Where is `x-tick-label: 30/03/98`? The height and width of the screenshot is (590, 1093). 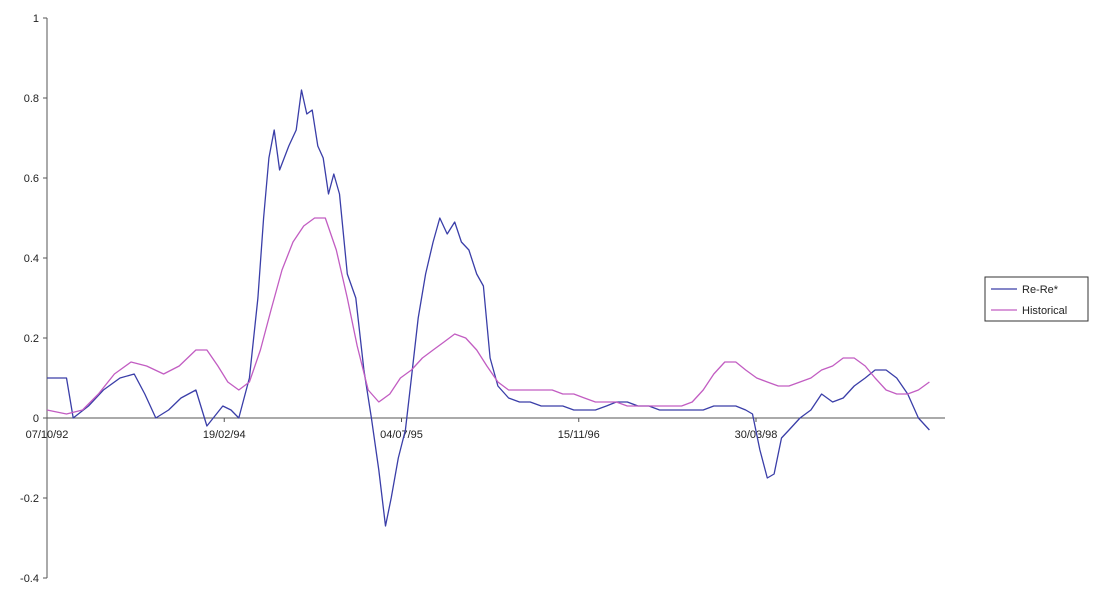
x-tick-label: 30/03/98 is located at coordinates (756, 435).